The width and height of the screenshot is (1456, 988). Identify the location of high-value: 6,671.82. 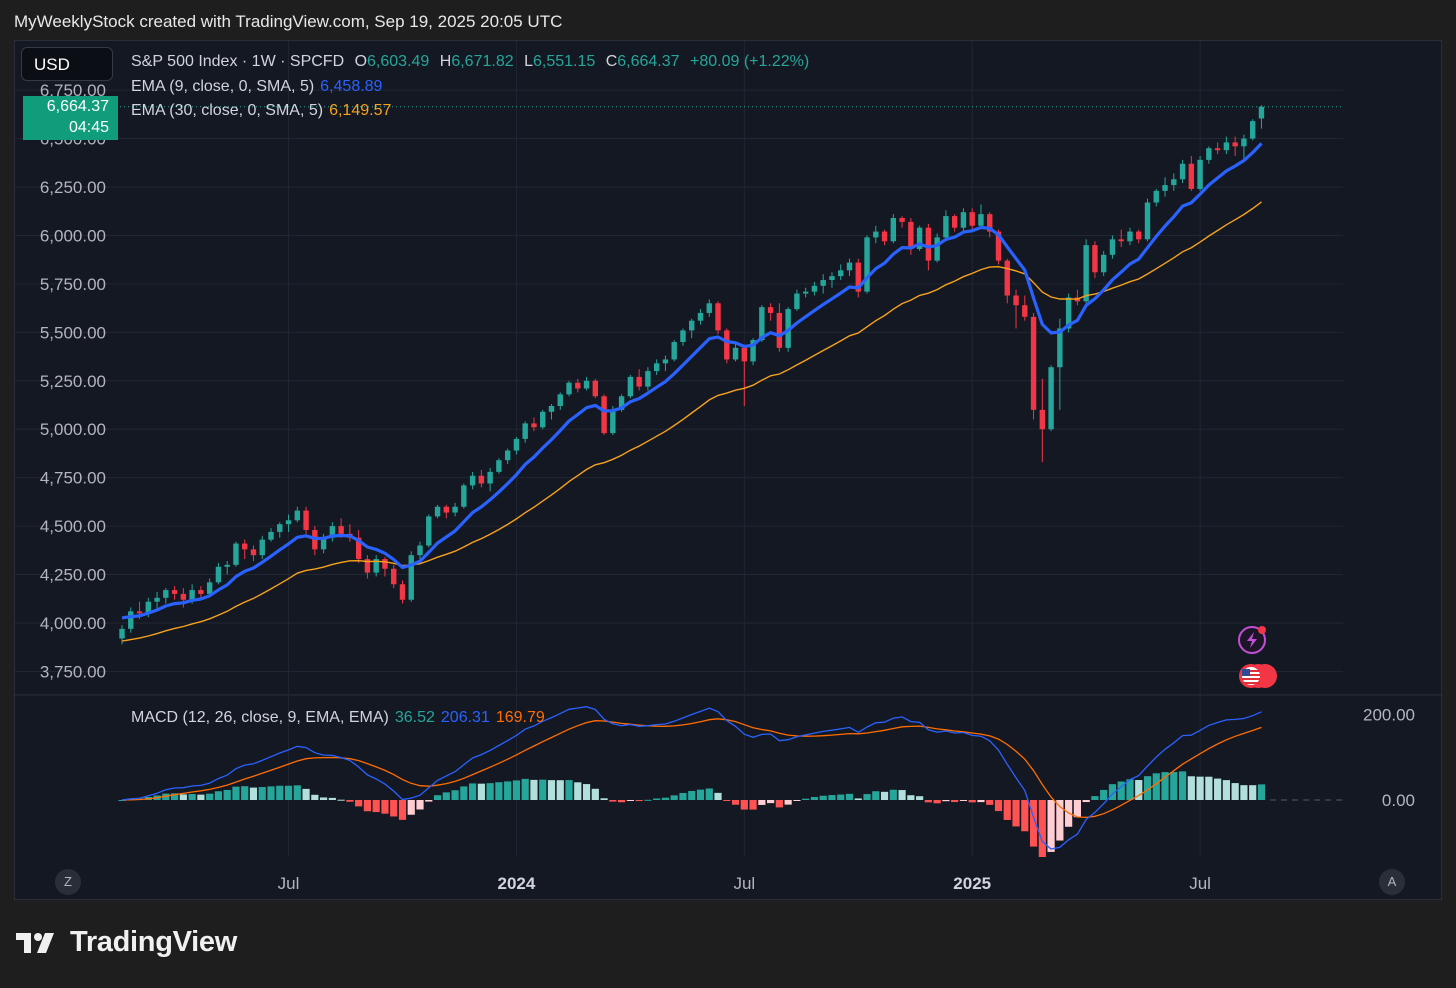
(482, 61).